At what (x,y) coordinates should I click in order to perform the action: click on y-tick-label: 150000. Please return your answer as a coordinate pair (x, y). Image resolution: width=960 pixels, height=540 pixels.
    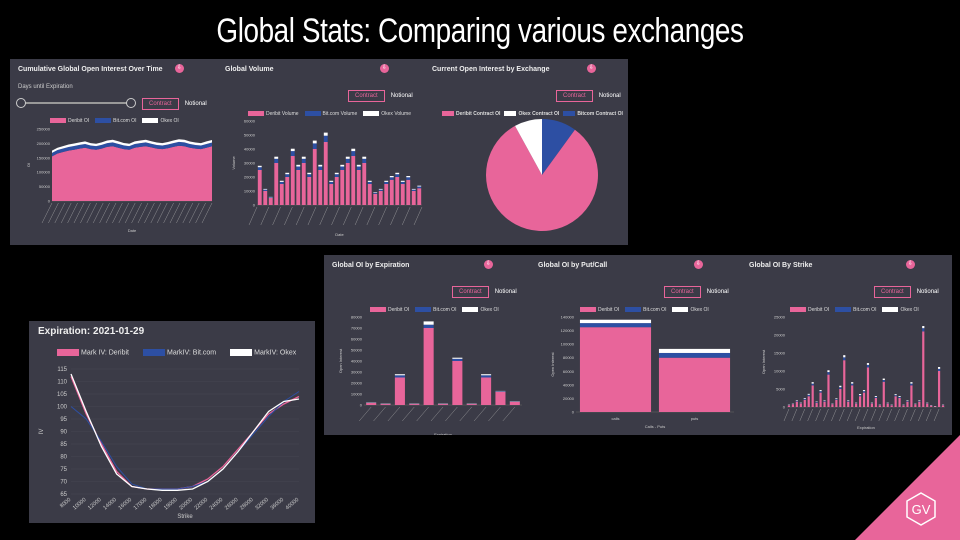
    Looking at the image, I should click on (44, 157).